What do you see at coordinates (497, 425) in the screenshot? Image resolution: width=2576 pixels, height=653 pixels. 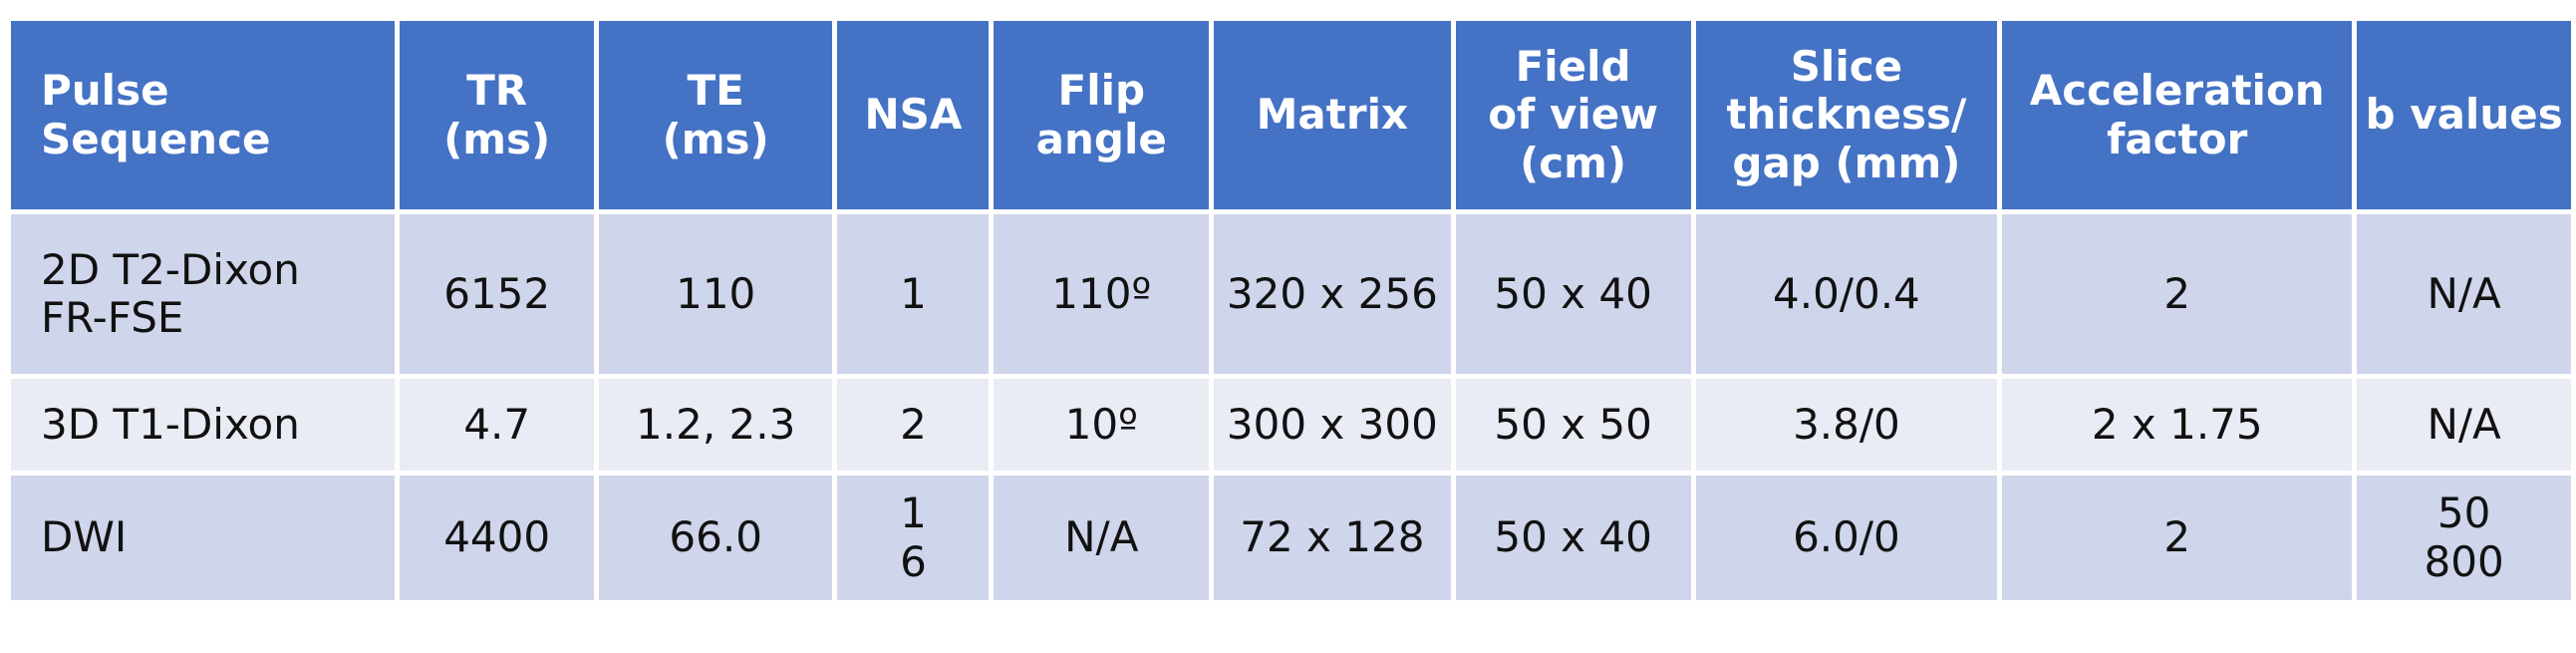 I see `table-cell: 4.7` at bounding box center [497, 425].